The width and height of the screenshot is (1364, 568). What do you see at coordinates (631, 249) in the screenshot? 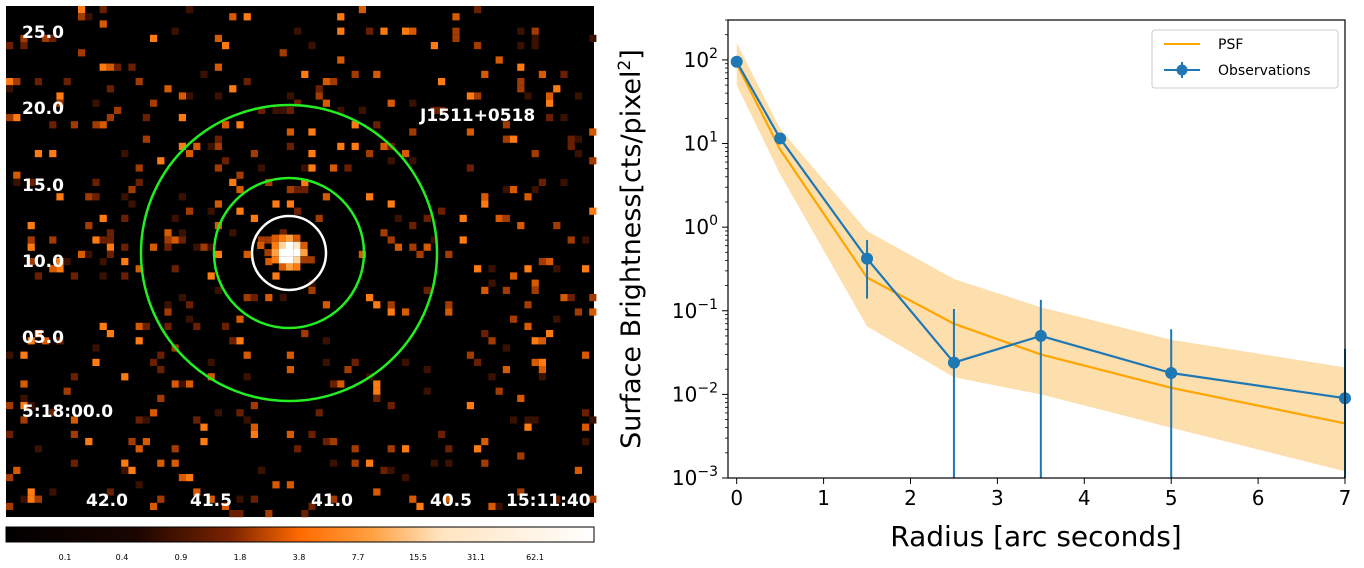
I see `y-axis-label: Surface Brightness[cts/pixel2]` at bounding box center [631, 249].